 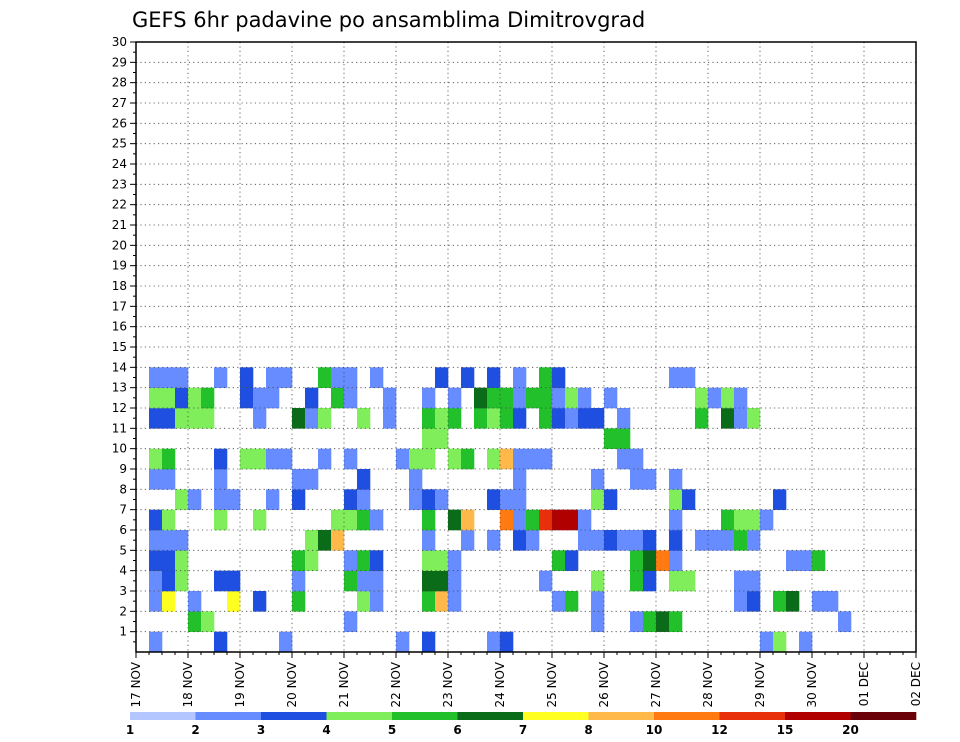 What do you see at coordinates (119, 103) in the screenshot?
I see `y-tick-label: 27` at bounding box center [119, 103].